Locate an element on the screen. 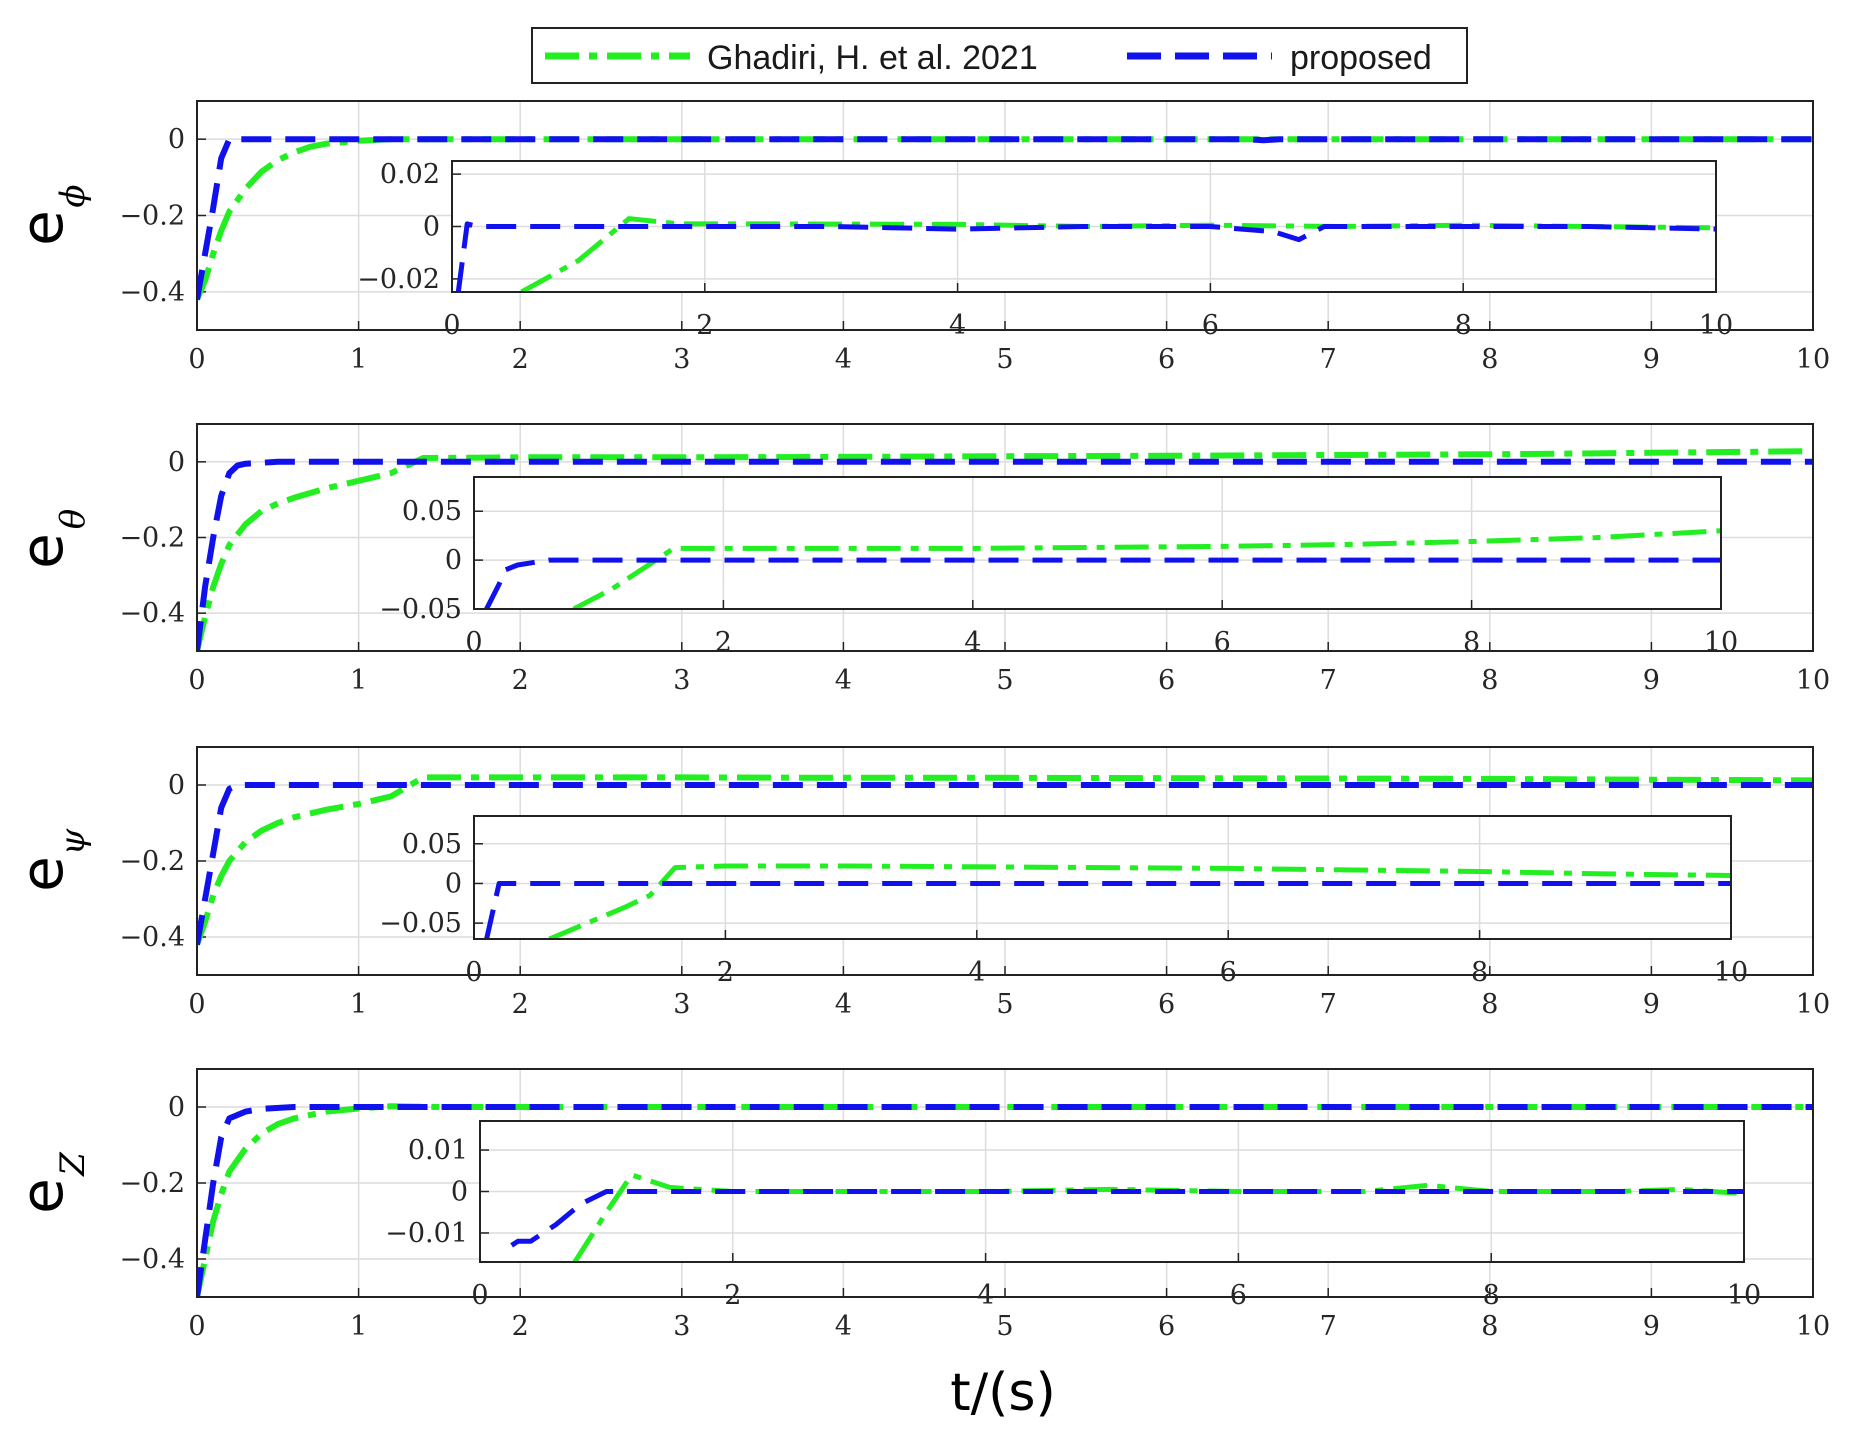 The height and width of the screenshot is (1434, 1851). inset-psi-xtick-label: 2 is located at coordinates (725, 972).